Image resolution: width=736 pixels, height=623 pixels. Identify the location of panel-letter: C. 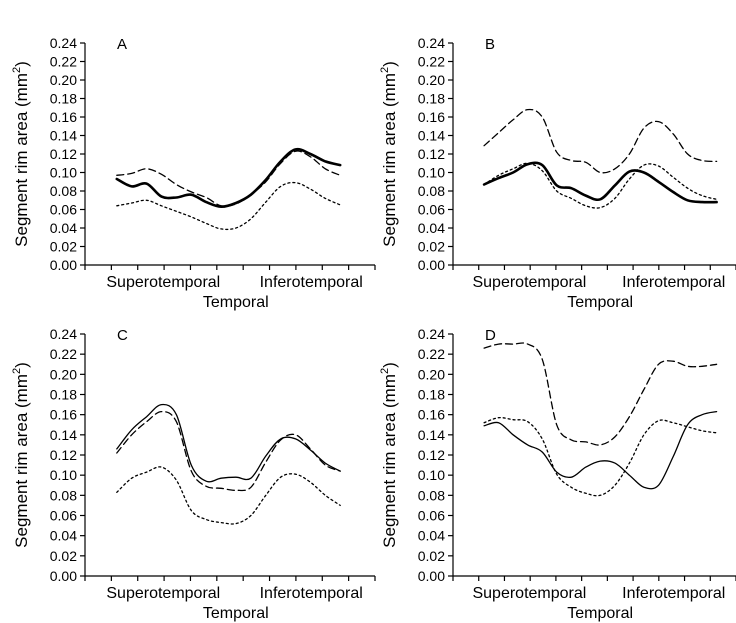
(122, 335).